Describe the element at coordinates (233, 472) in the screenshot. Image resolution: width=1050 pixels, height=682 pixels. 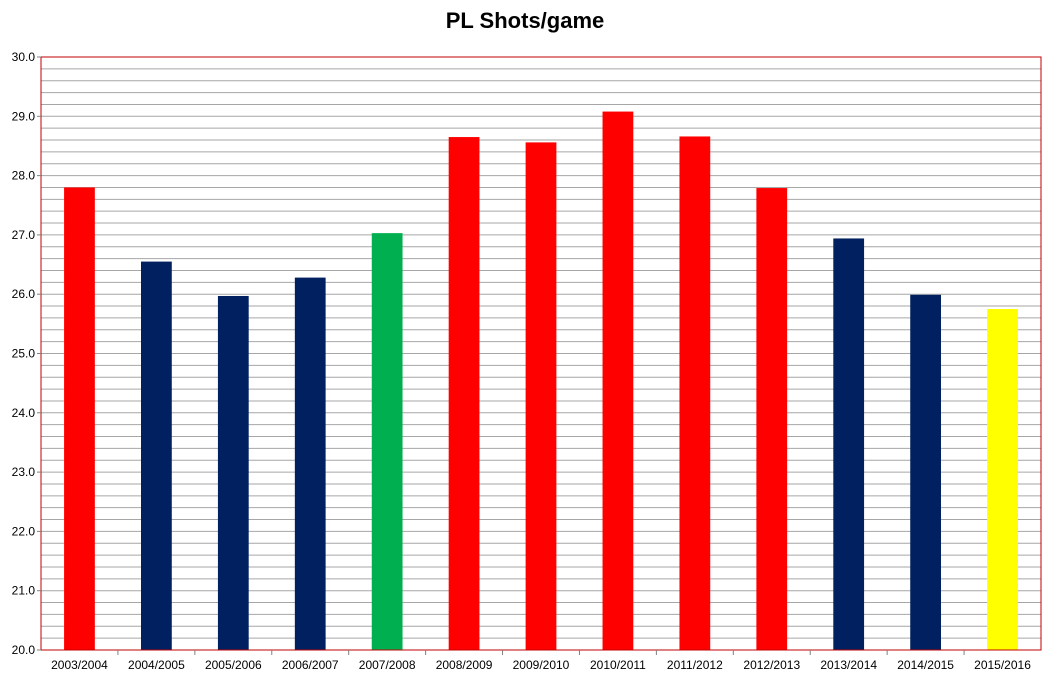
I see `bar-2005-2006` at that location.